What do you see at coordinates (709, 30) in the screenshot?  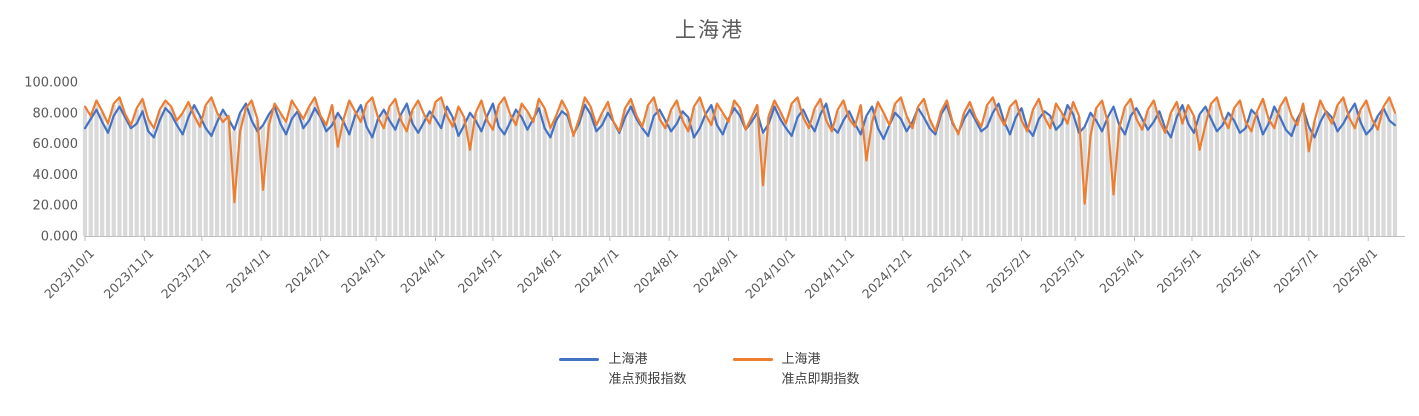 I see `chart-title: 上海港` at bounding box center [709, 30].